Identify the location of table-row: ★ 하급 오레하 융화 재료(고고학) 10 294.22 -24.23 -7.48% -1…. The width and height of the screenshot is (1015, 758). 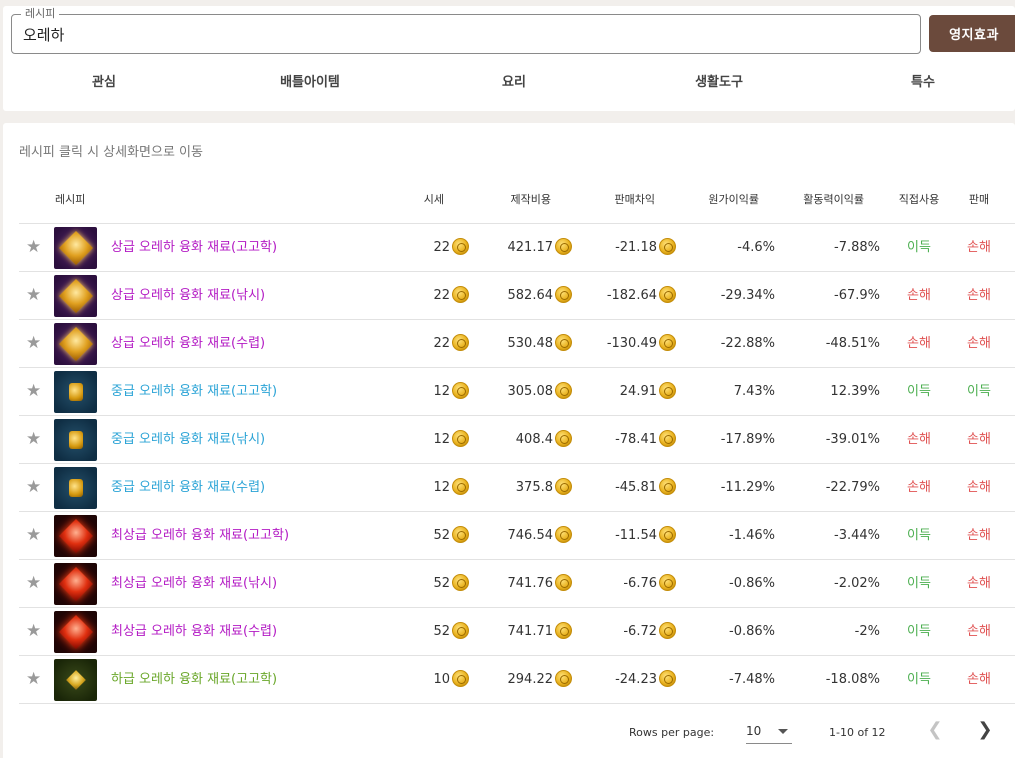
(517, 680).